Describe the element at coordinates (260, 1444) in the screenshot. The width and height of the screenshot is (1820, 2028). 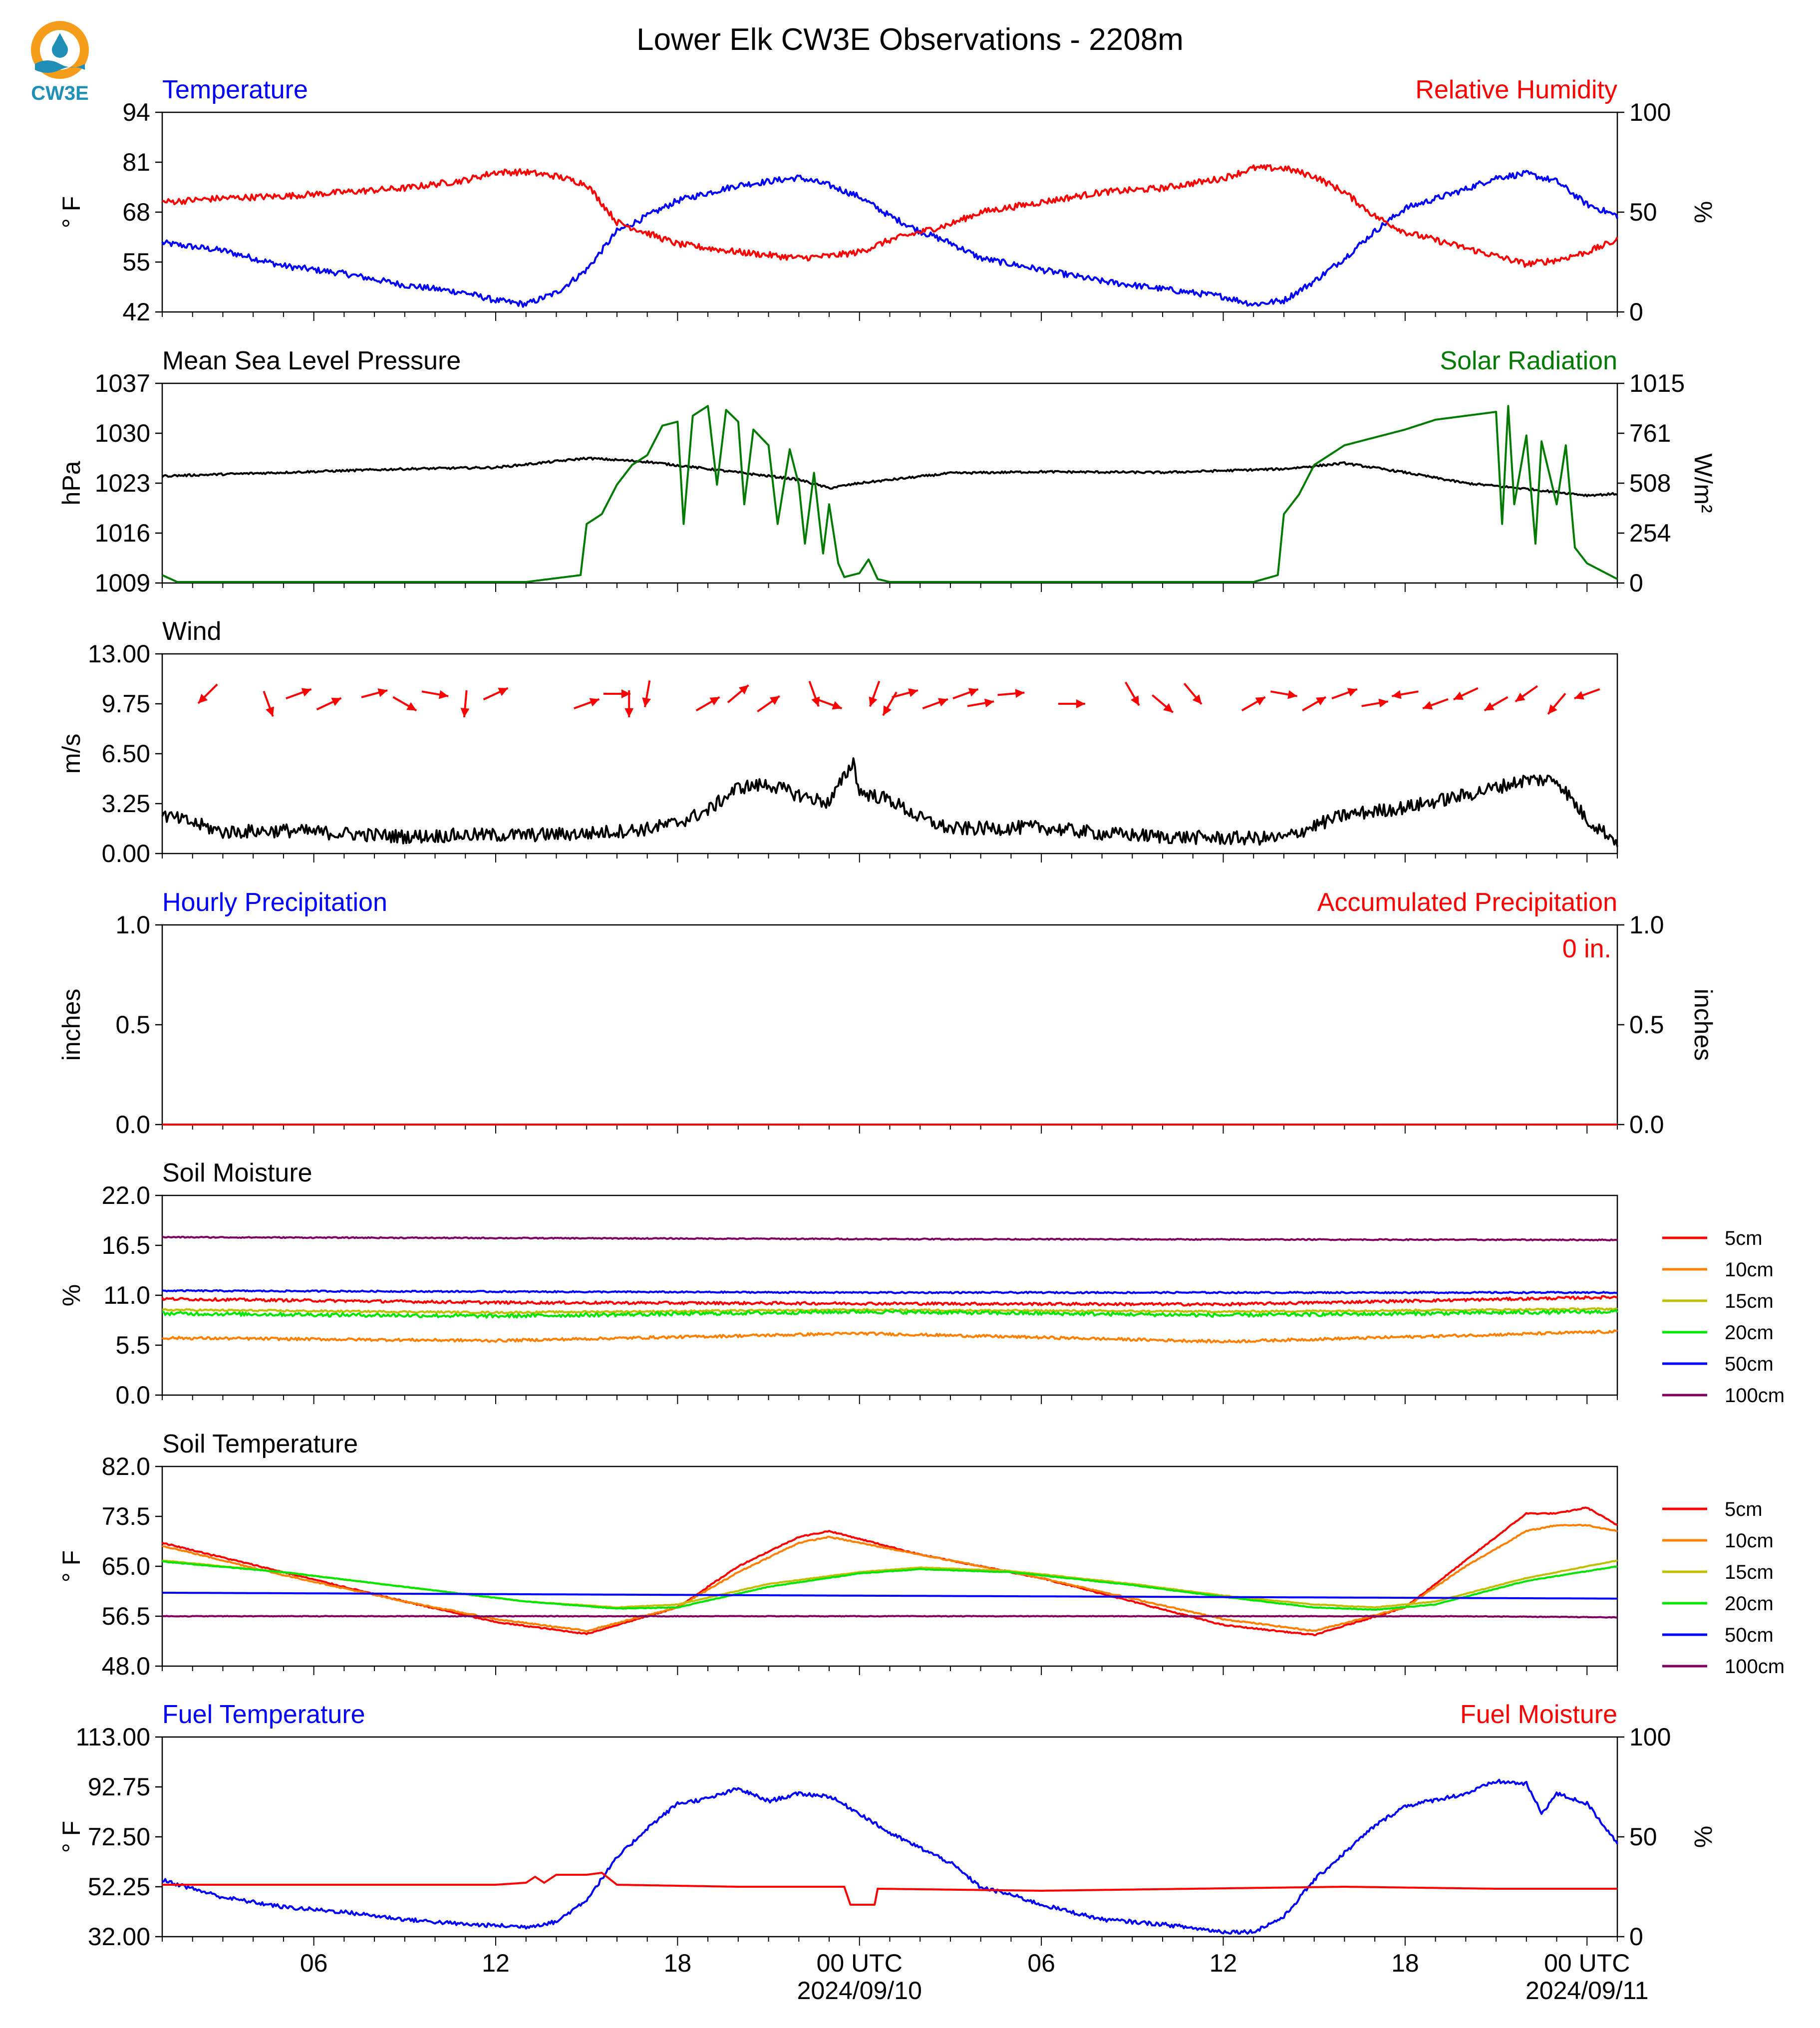
I see `panel-title-left: Soil Temperature` at that location.